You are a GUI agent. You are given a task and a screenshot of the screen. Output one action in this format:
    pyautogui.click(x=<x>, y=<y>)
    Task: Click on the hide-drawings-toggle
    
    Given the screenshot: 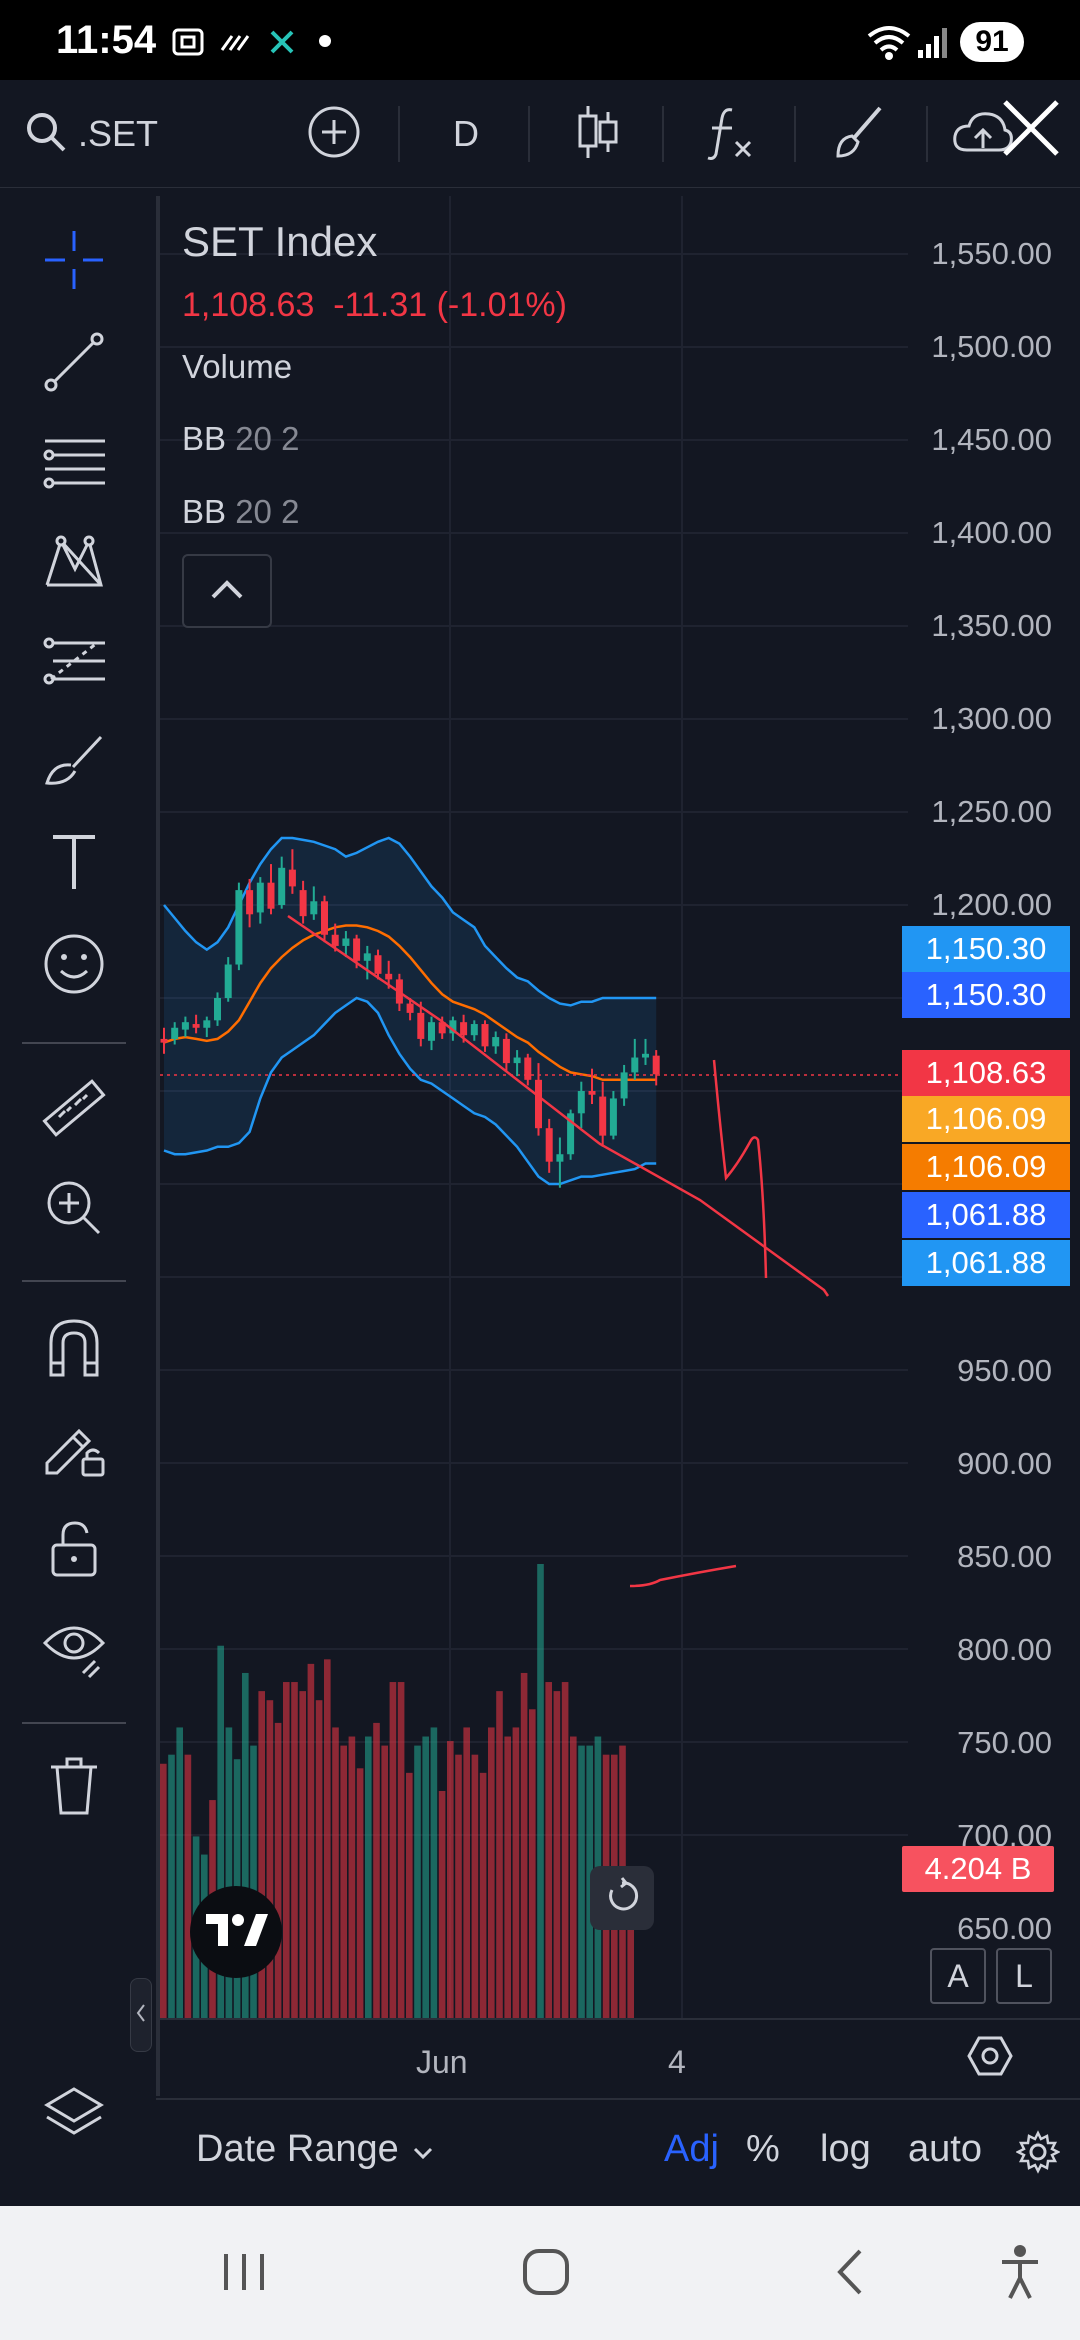 What is the action you would take?
    pyautogui.click(x=74, y=1650)
    